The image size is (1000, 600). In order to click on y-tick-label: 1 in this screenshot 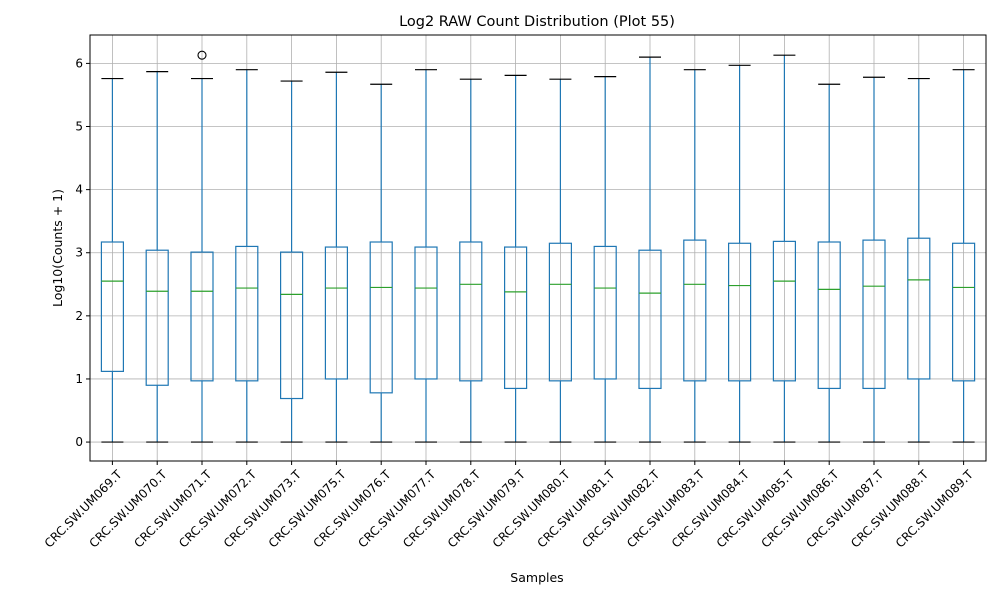, I will do `click(79, 379)`.